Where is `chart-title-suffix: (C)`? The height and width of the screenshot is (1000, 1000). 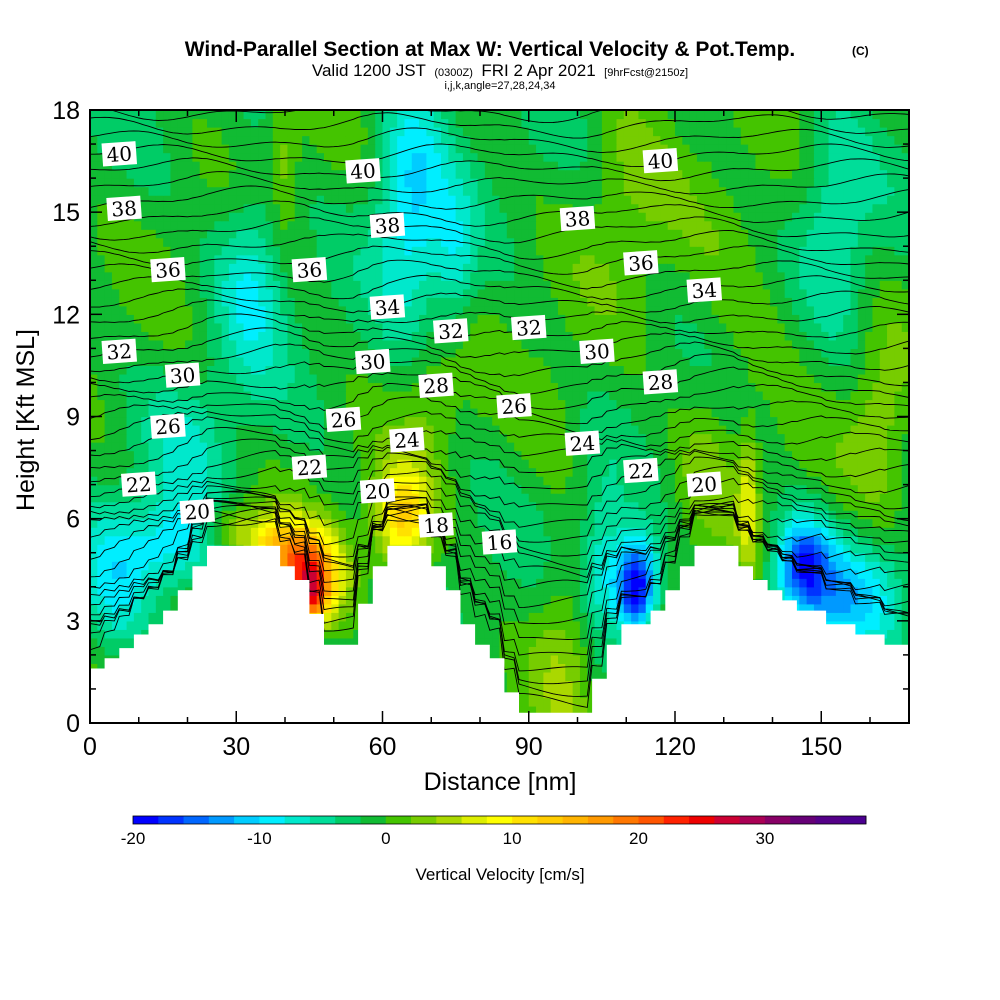 chart-title-suffix: (C) is located at coordinates (860, 51).